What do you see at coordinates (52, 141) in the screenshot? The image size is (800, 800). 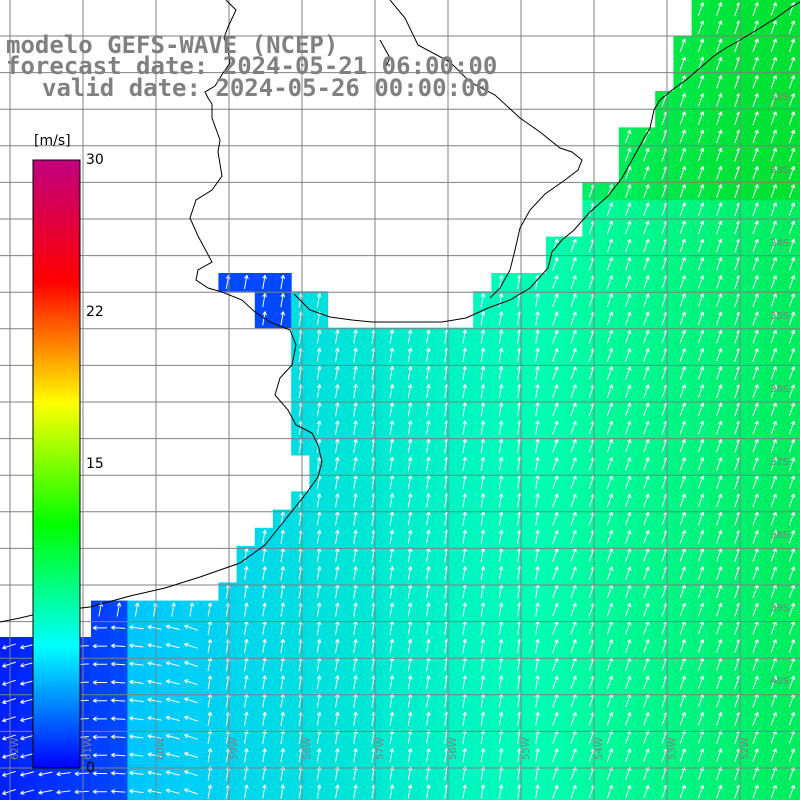 I see `colorbar-unit: [m/s]` at bounding box center [52, 141].